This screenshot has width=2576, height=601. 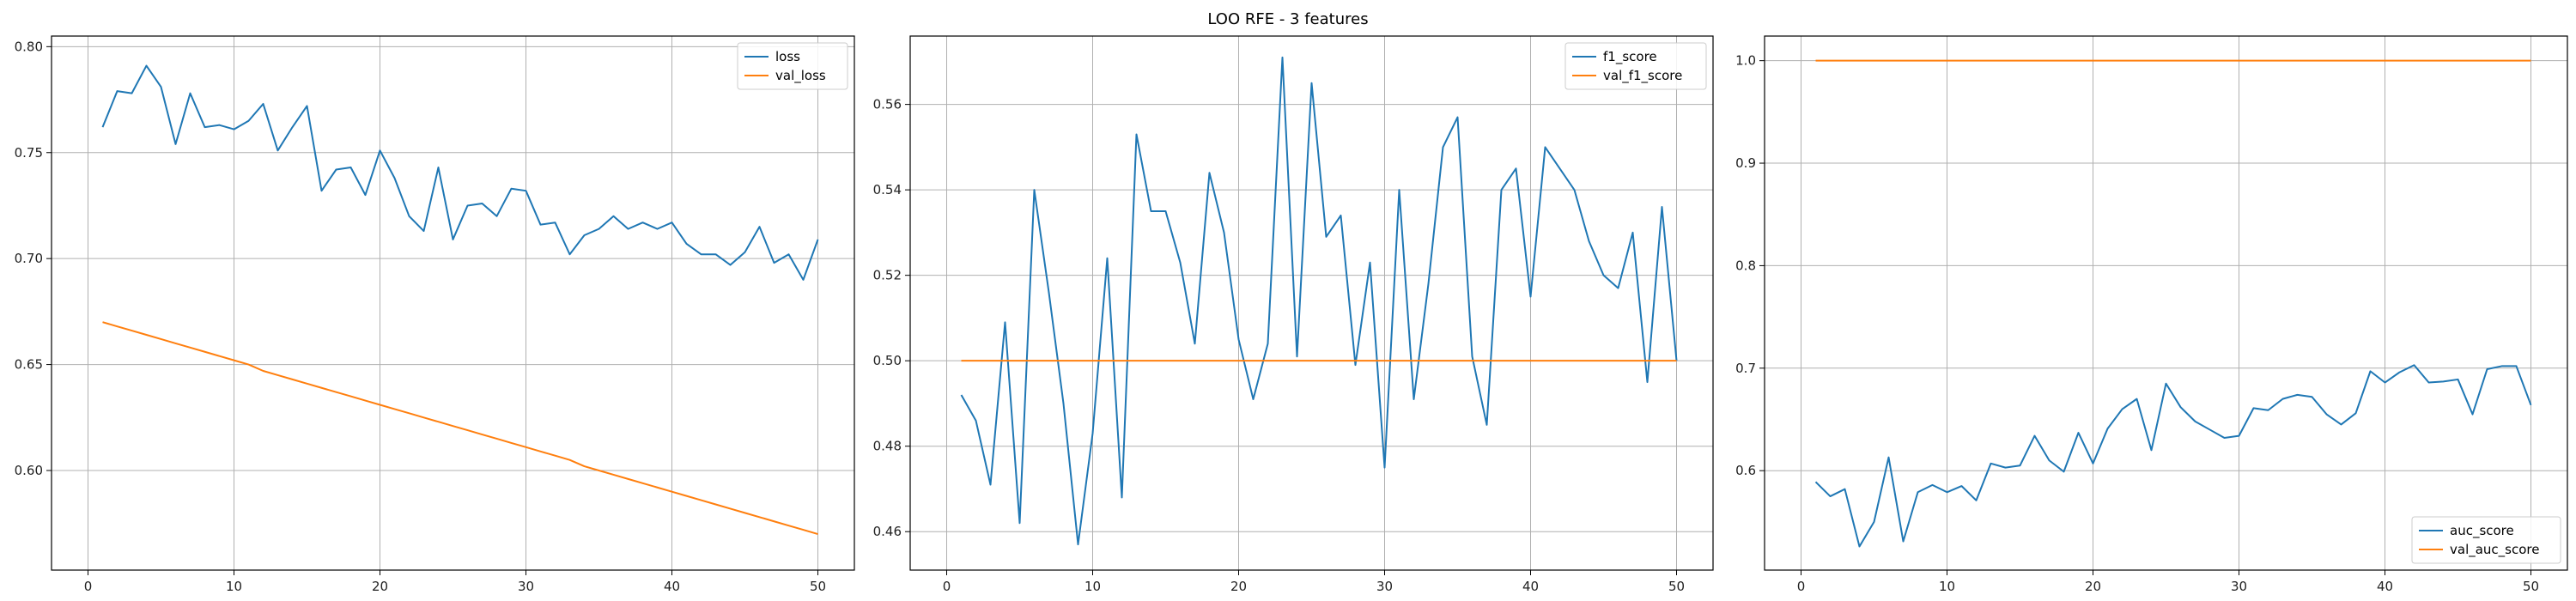 I want to click on y-tick-label: 0.56, so click(x=888, y=104).